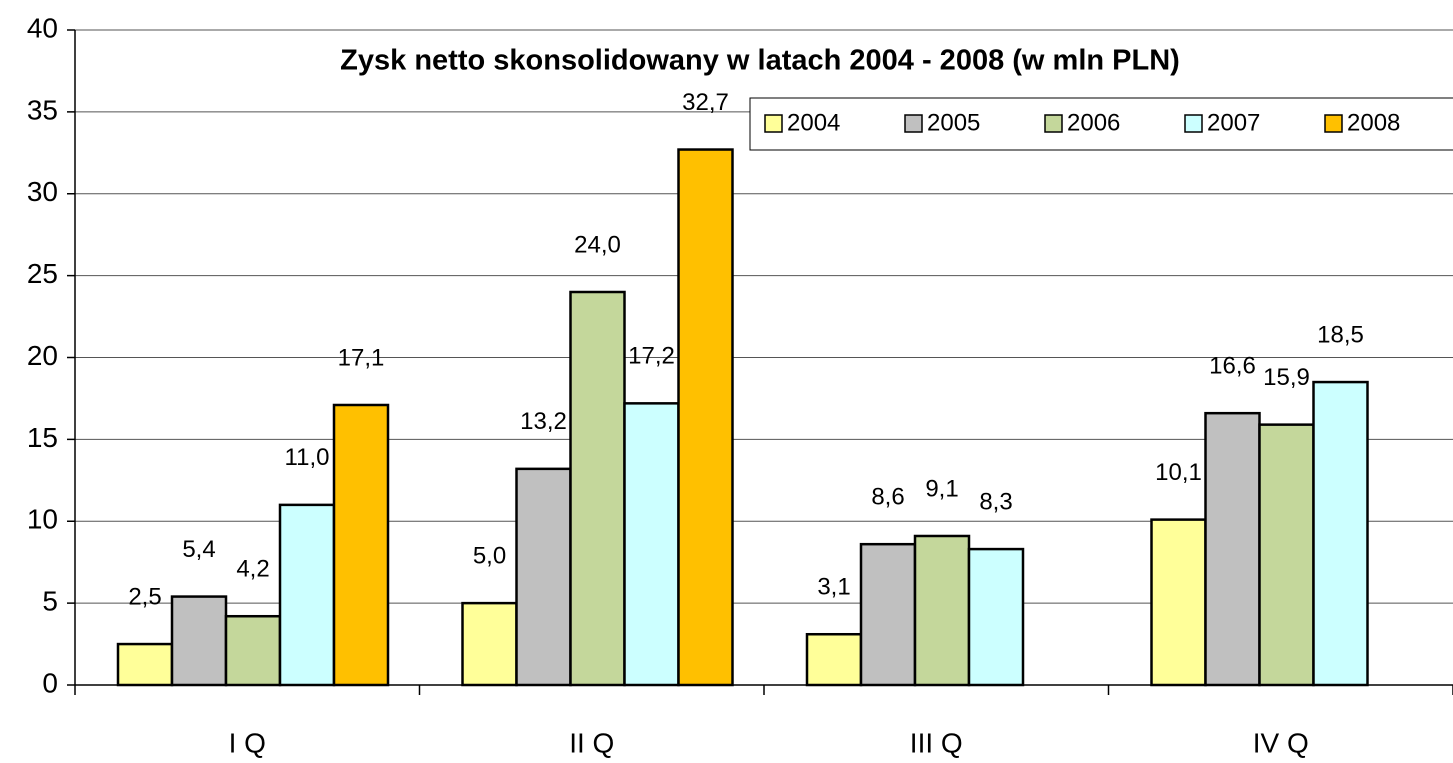 This screenshot has height=763, width=1453. Describe the element at coordinates (1281, 742) in the screenshot. I see `x-tick-label: IV Q` at that location.